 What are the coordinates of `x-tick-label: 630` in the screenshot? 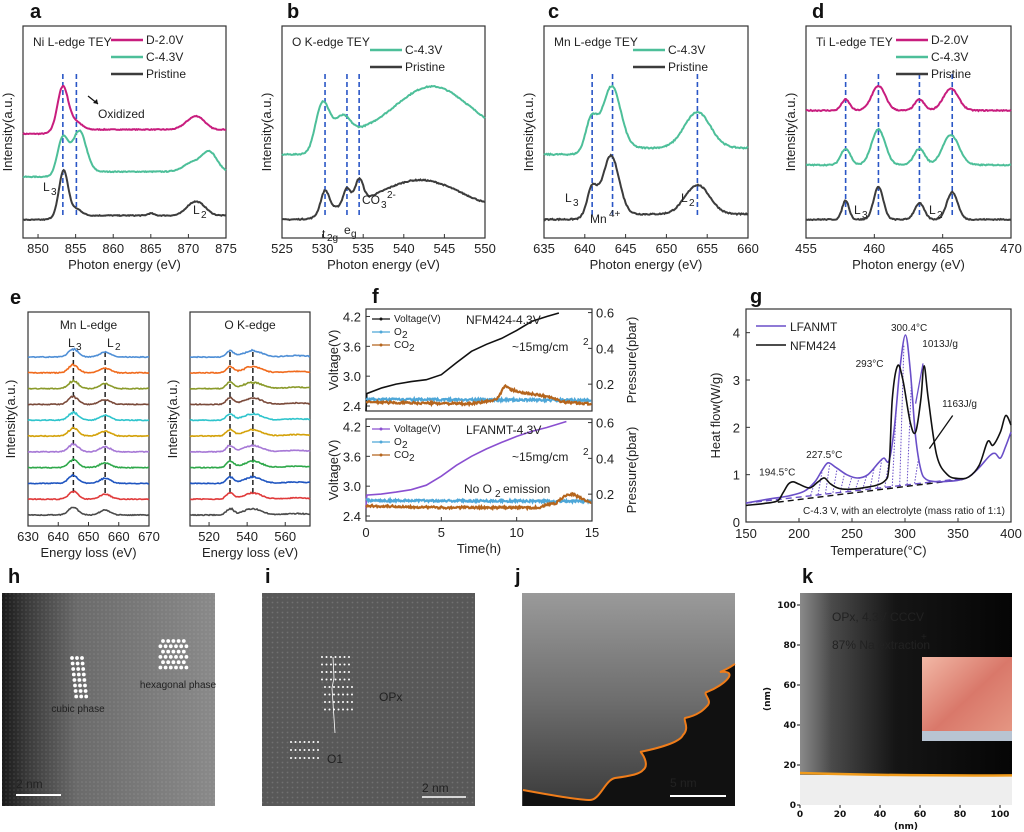 It's located at (28, 536).